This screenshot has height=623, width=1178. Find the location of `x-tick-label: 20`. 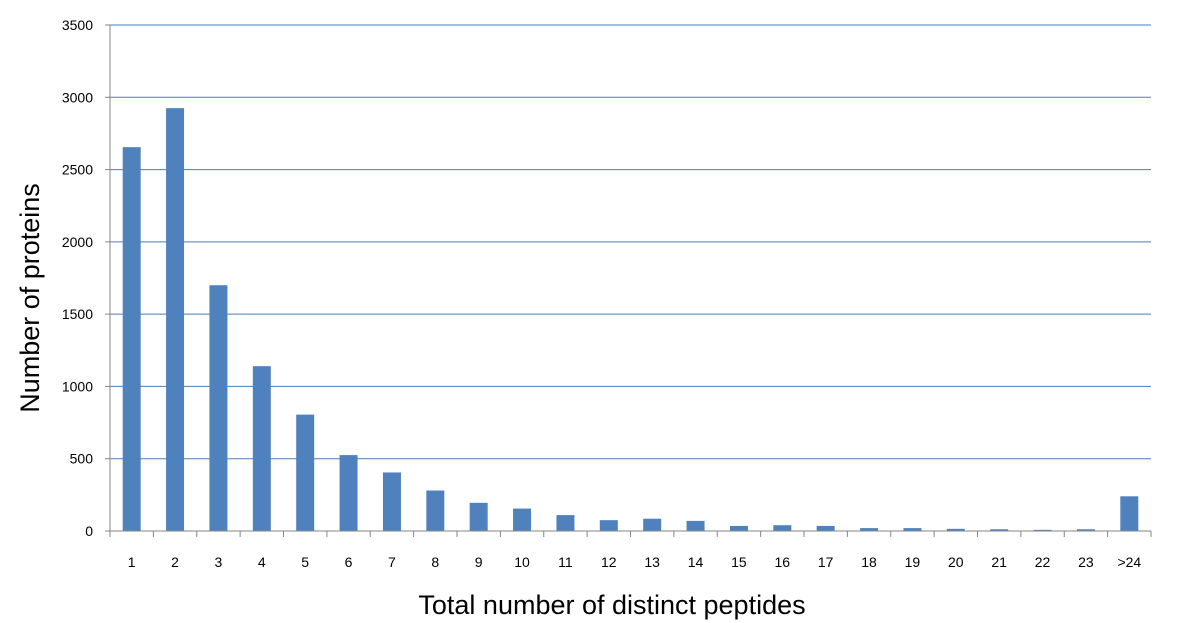

x-tick-label: 20 is located at coordinates (956, 562).